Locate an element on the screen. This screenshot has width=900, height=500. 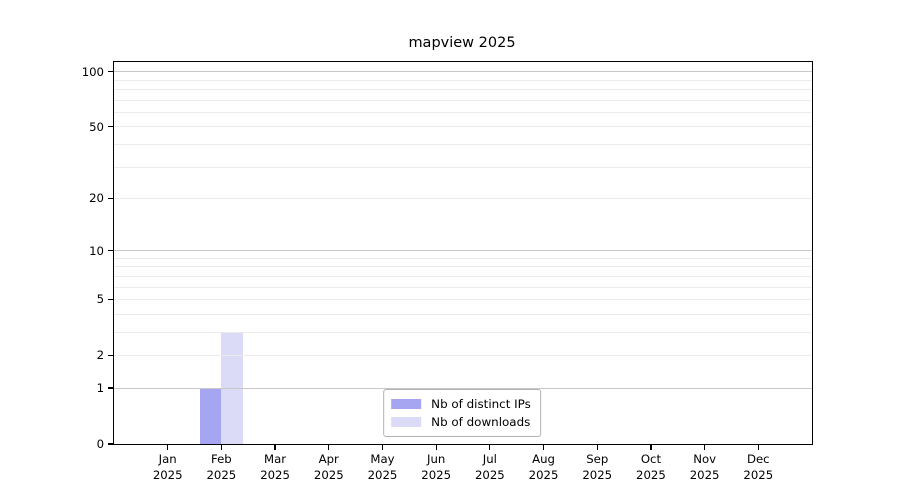
chart-title: mapview 2025 is located at coordinates (462, 43).